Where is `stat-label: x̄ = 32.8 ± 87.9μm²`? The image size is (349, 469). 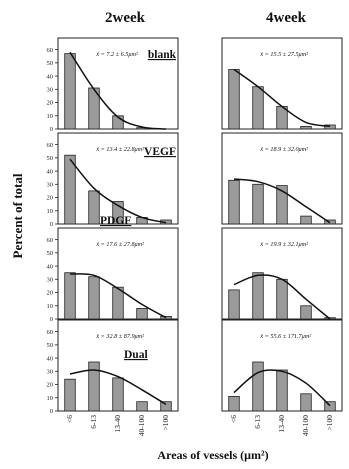
stat-label: x̄ = 32.8 ± 87.9μm² is located at coordinates (119, 336).